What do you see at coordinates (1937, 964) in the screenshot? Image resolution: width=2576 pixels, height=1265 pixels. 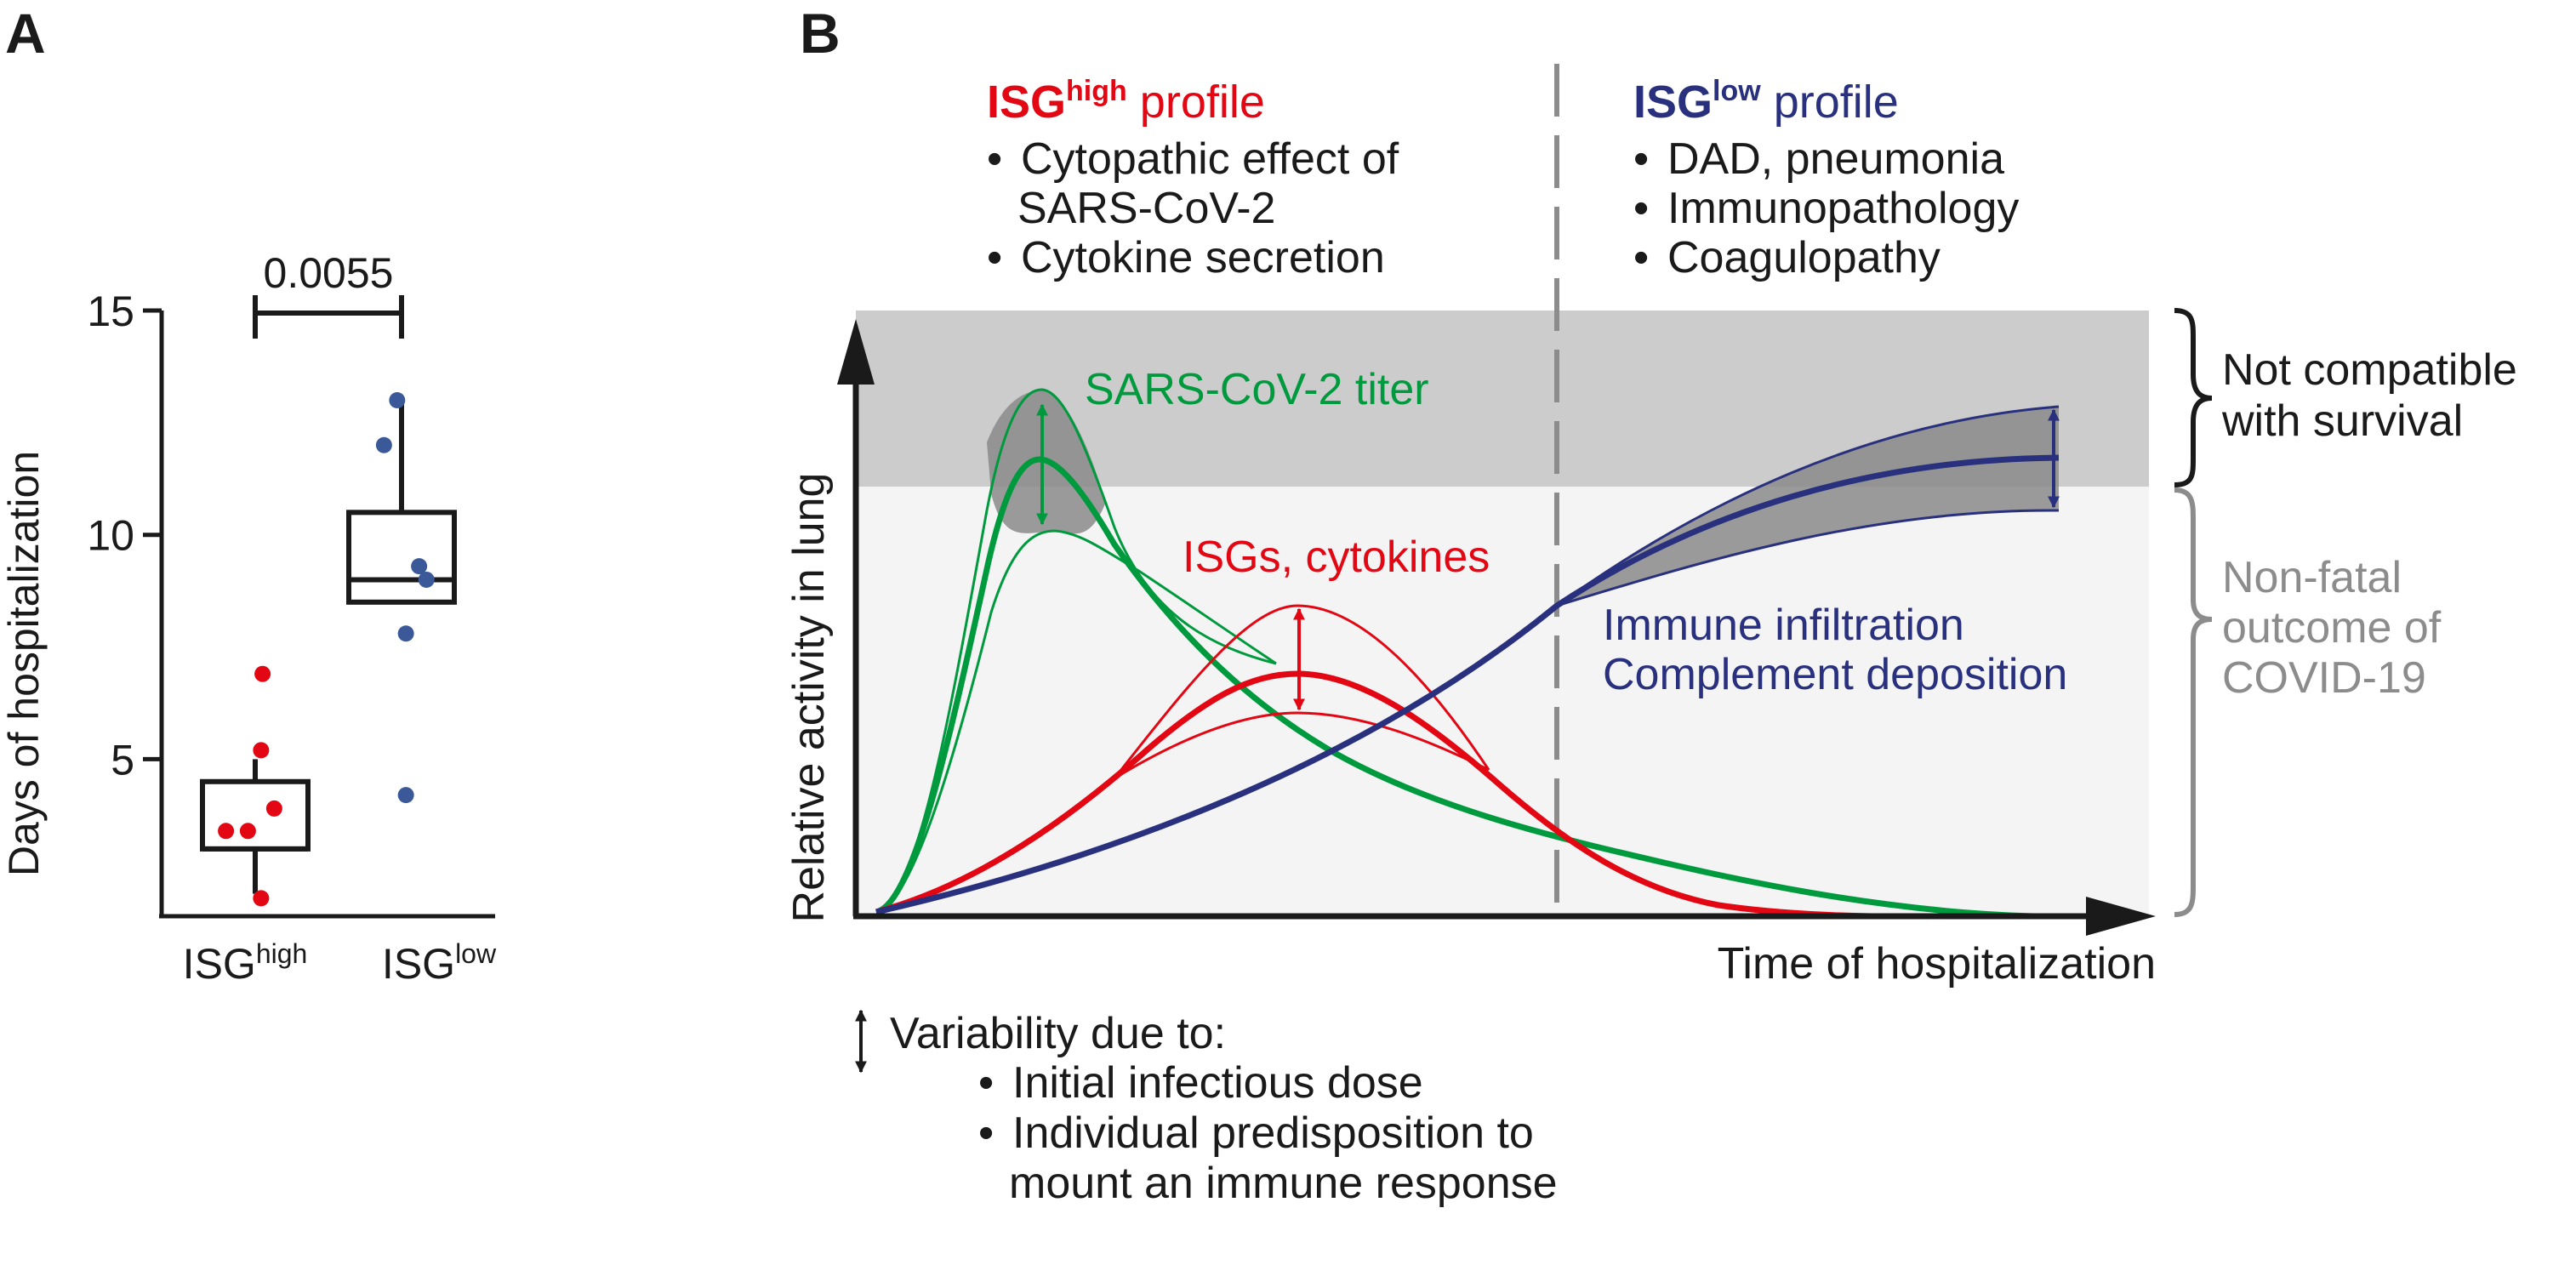 I see `panel-b-xlabel: Time of hospitalization` at bounding box center [1937, 964].